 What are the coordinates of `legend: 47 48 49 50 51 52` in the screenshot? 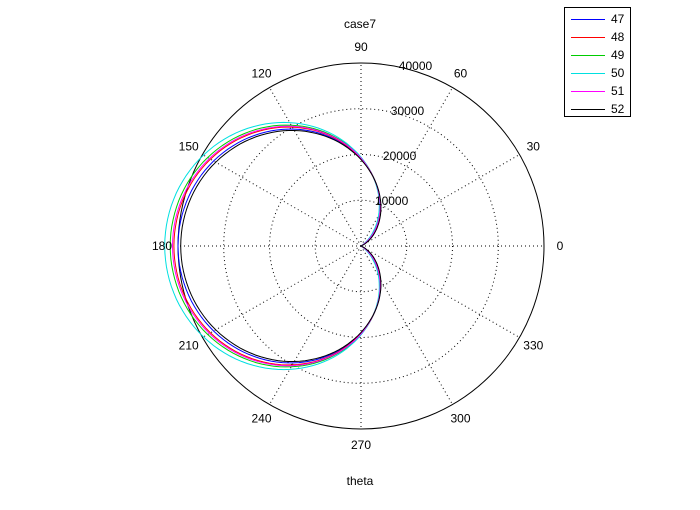 It's located at (597, 62).